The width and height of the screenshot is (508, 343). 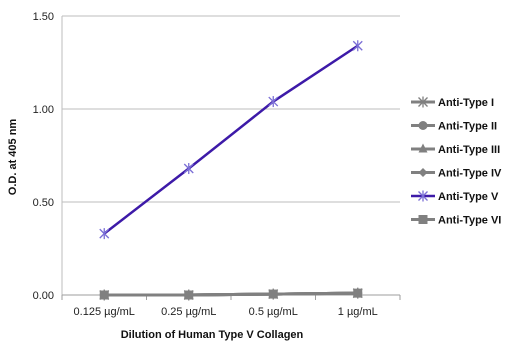 What do you see at coordinates (104, 312) in the screenshot?
I see `x-tick-label: 0.125 µg/mL` at bounding box center [104, 312].